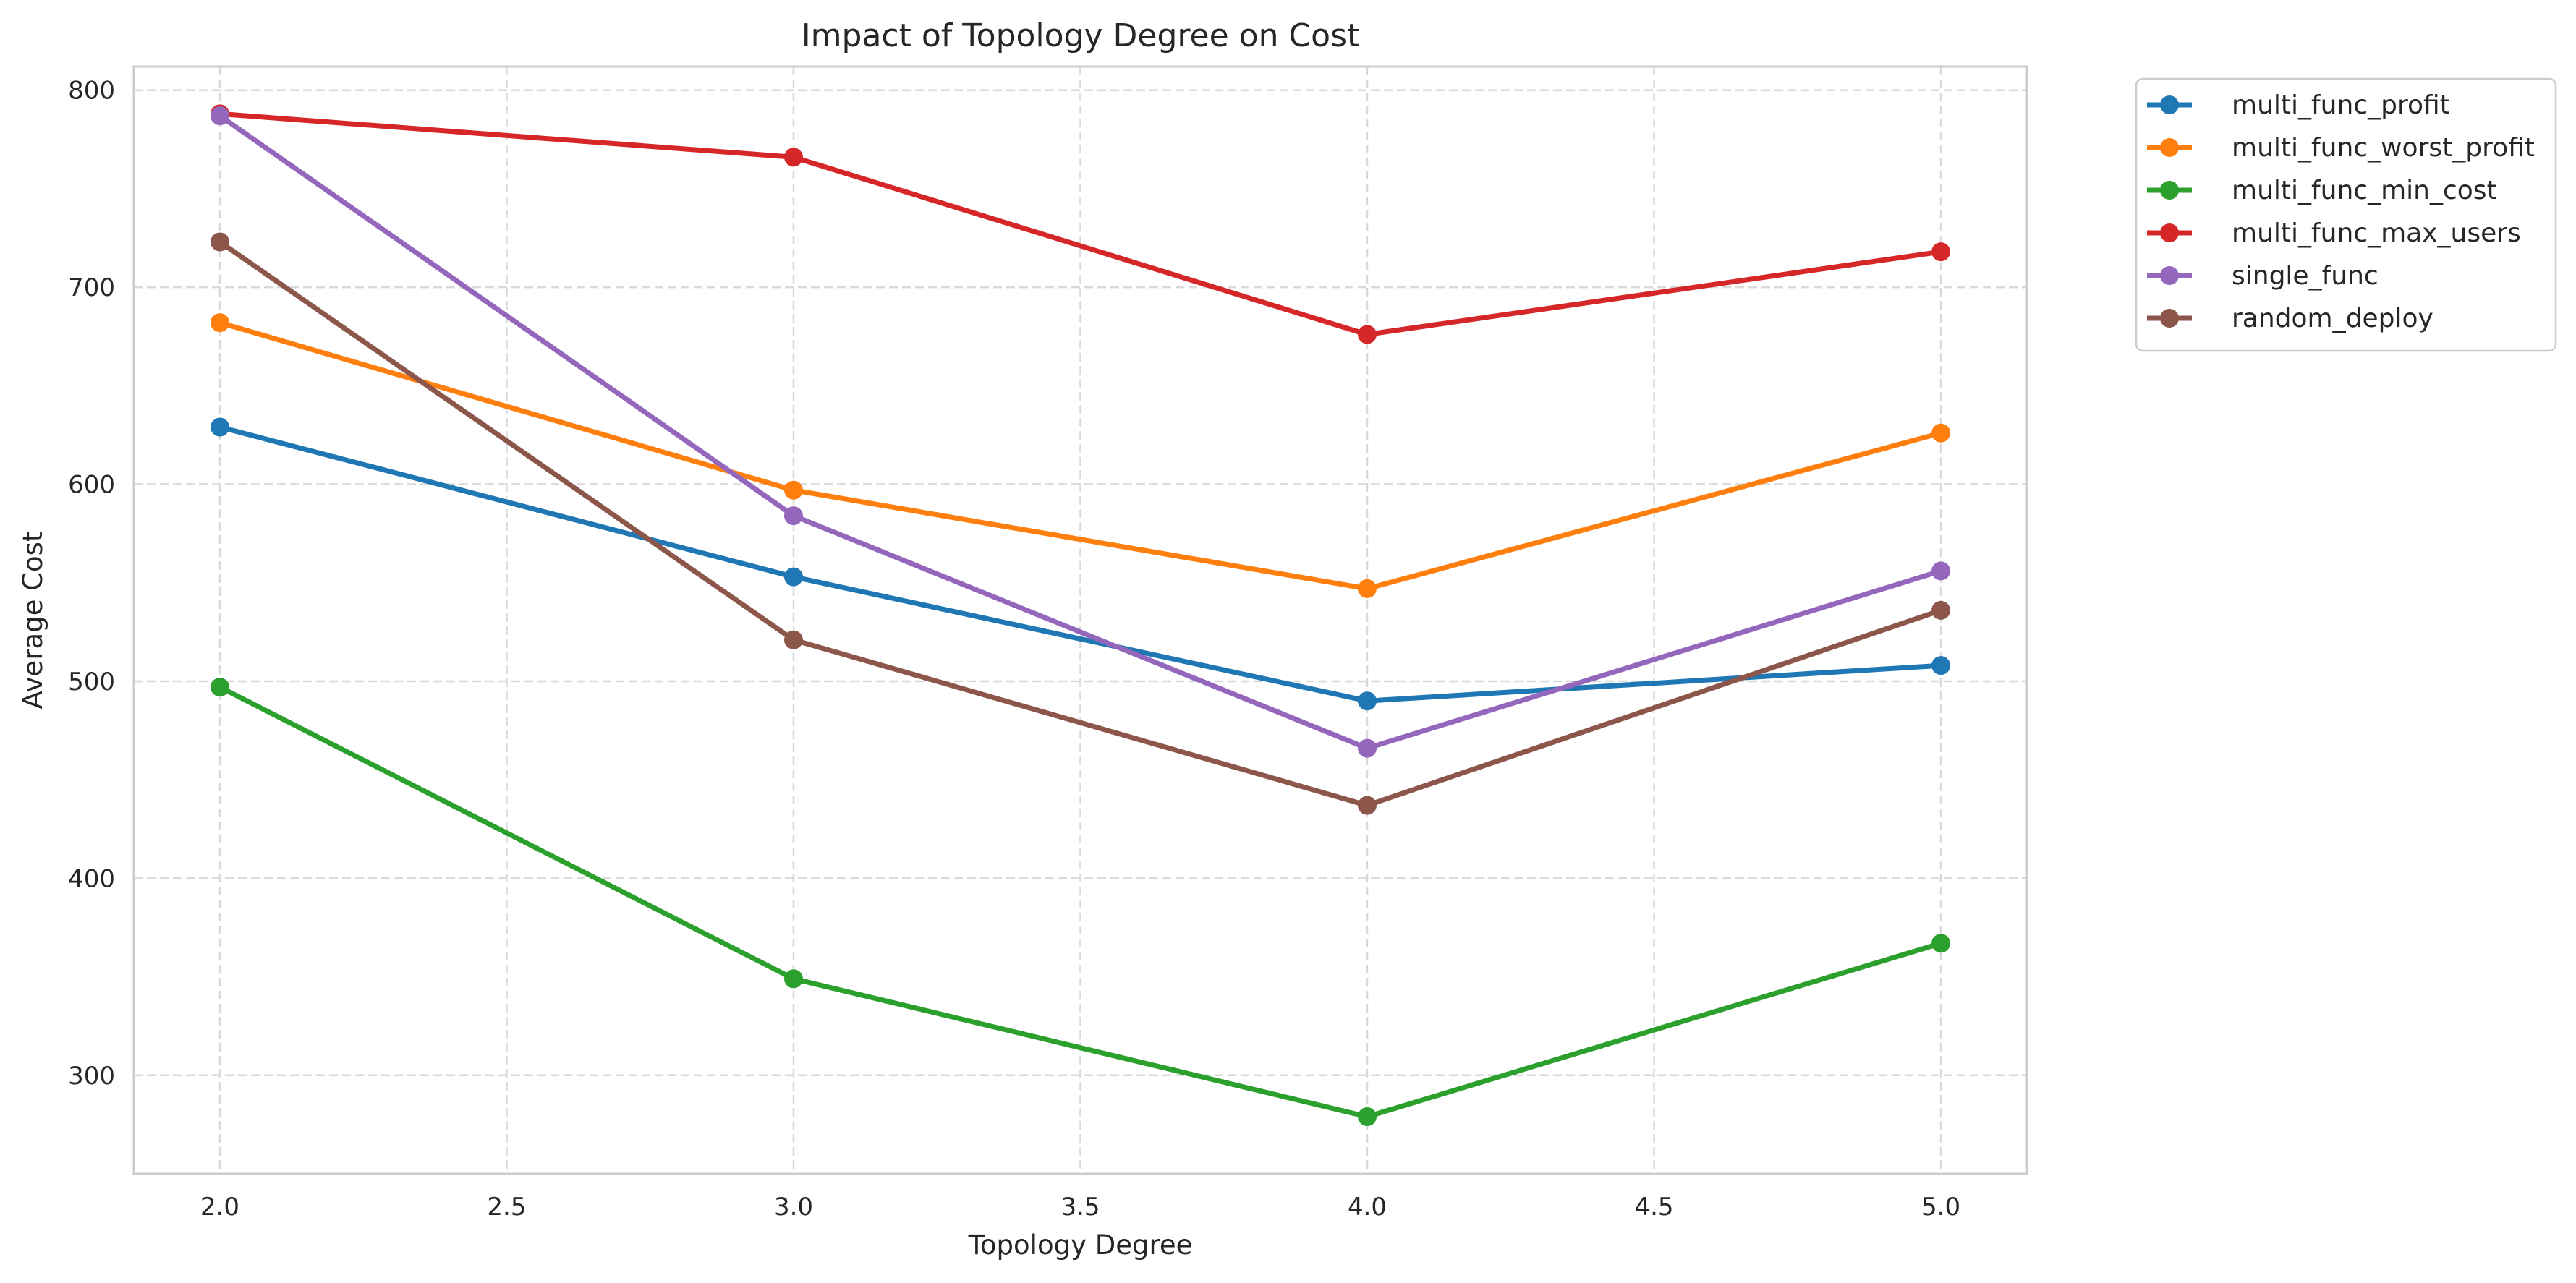  Describe the element at coordinates (1653, 1207) in the screenshot. I see `x-tick-label: 4.5` at that location.